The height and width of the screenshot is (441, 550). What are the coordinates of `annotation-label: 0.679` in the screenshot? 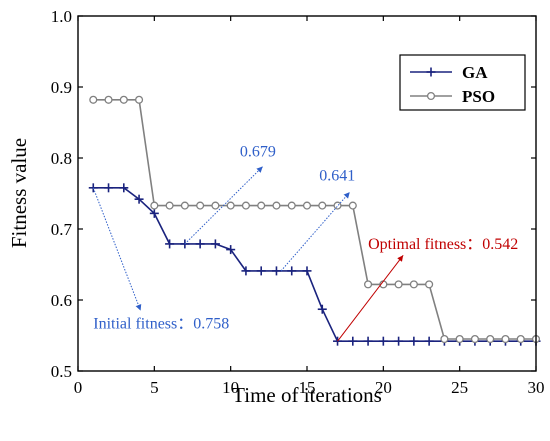 It's located at (258, 152).